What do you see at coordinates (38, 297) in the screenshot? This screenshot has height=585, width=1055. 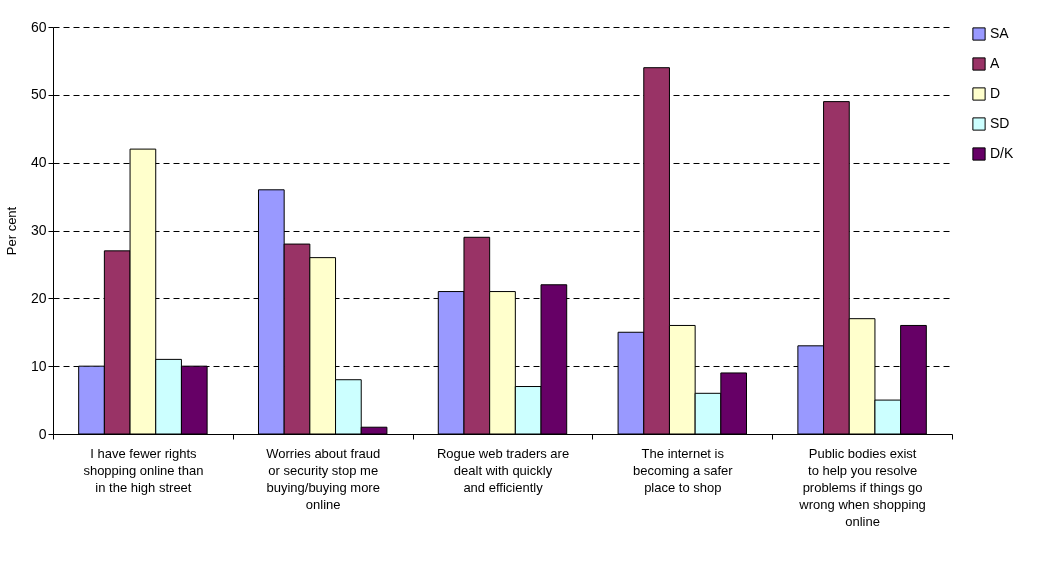 I see `y-tick-label: 20` at bounding box center [38, 297].